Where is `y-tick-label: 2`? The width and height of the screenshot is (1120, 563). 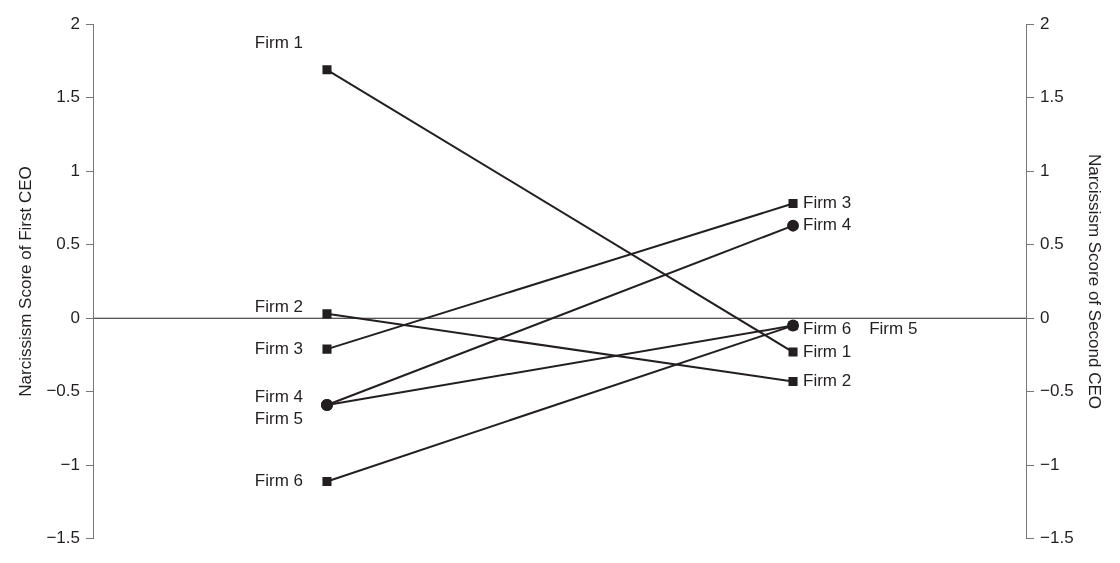 y-tick-label: 2 is located at coordinates (75, 23).